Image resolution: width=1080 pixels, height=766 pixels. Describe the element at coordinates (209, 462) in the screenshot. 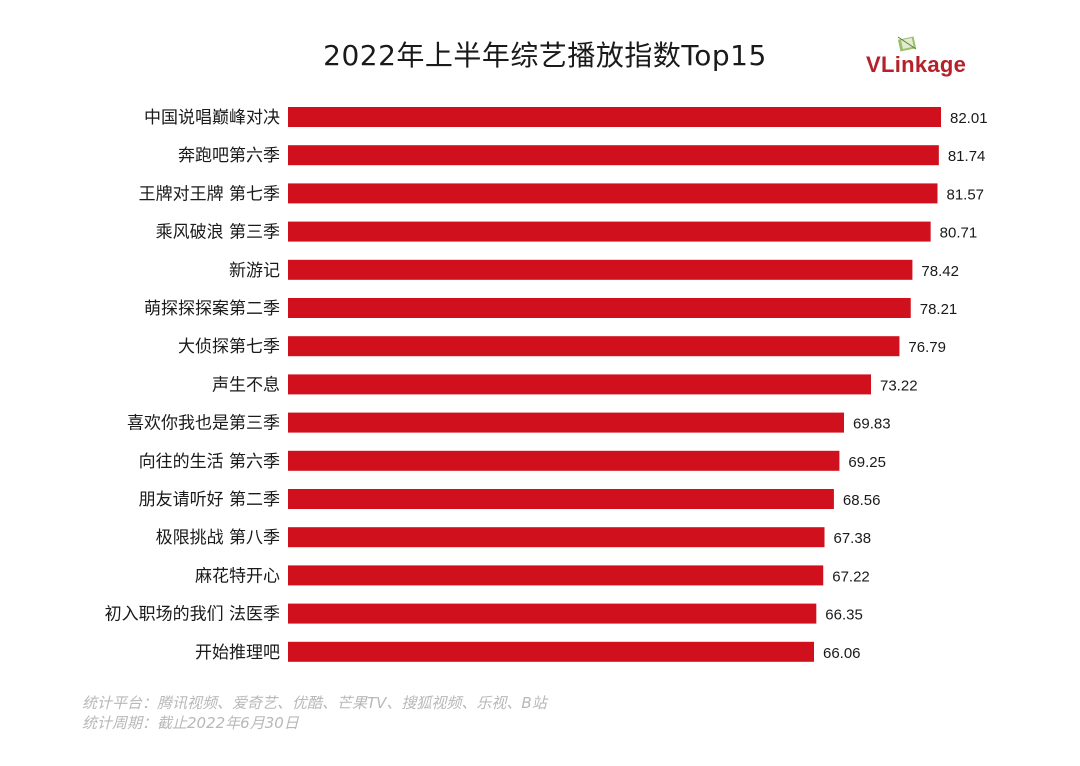

I see `category-label: 向往的生活 第六季` at that location.